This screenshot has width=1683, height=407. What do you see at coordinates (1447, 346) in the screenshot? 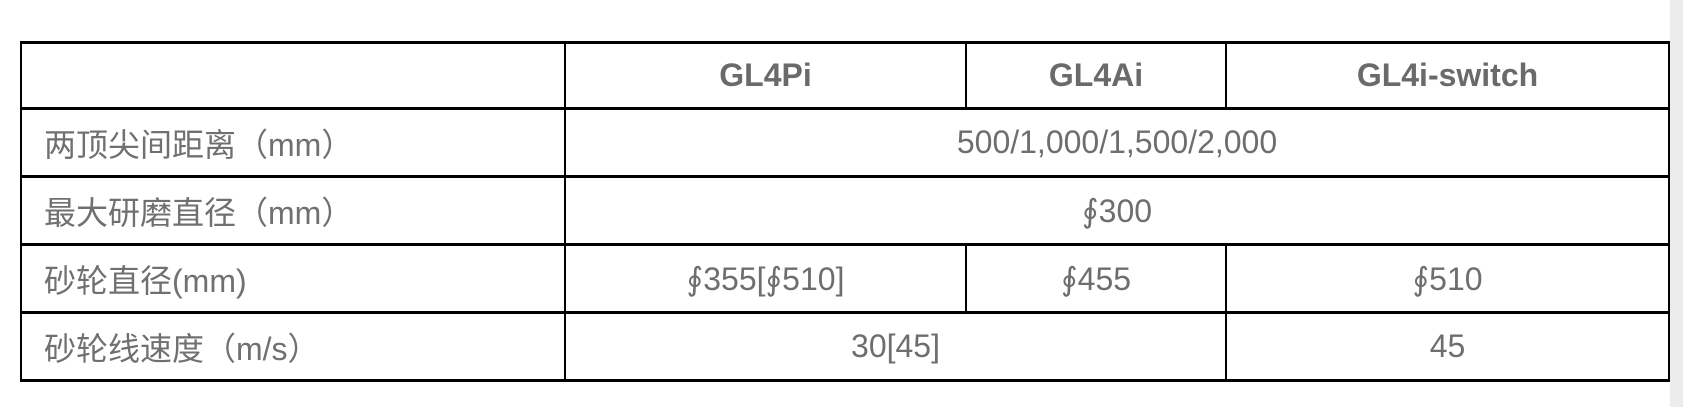
I see `value-wheel-speed-gl4i-switch: 45` at bounding box center [1447, 346].